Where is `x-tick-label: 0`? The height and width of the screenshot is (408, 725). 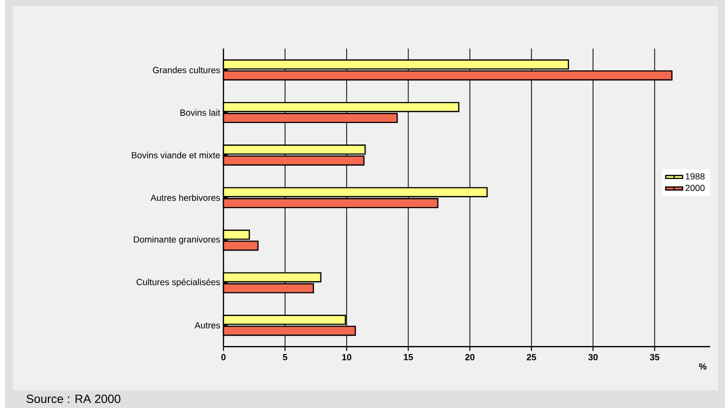
x-tick-label: 0 is located at coordinates (223, 357).